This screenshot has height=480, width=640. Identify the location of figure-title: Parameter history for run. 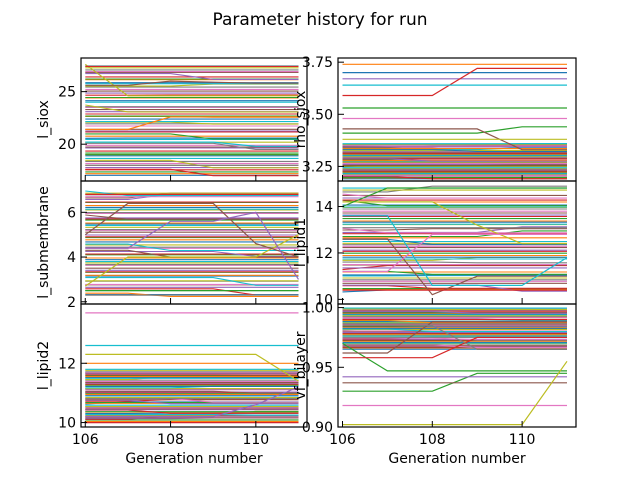
(319, 20).